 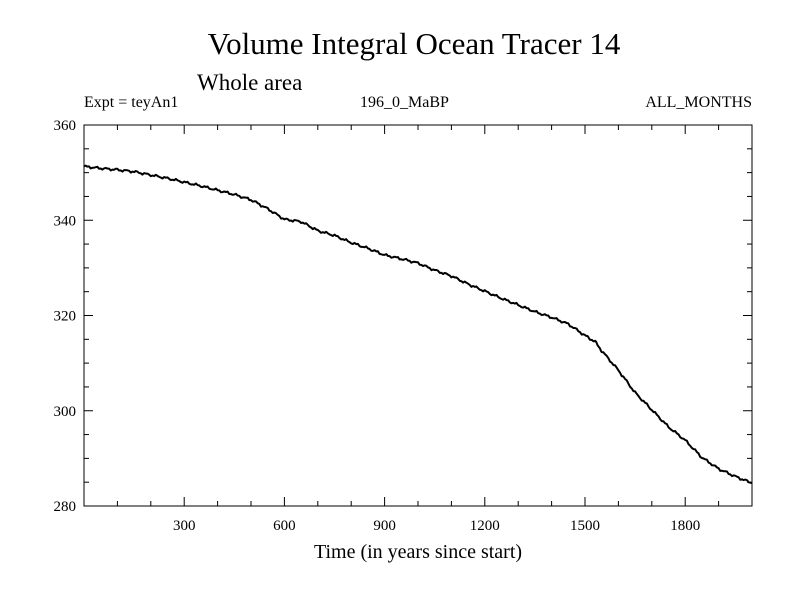 What do you see at coordinates (418, 552) in the screenshot?
I see `x-axis-title: Time (in years since start)` at bounding box center [418, 552].